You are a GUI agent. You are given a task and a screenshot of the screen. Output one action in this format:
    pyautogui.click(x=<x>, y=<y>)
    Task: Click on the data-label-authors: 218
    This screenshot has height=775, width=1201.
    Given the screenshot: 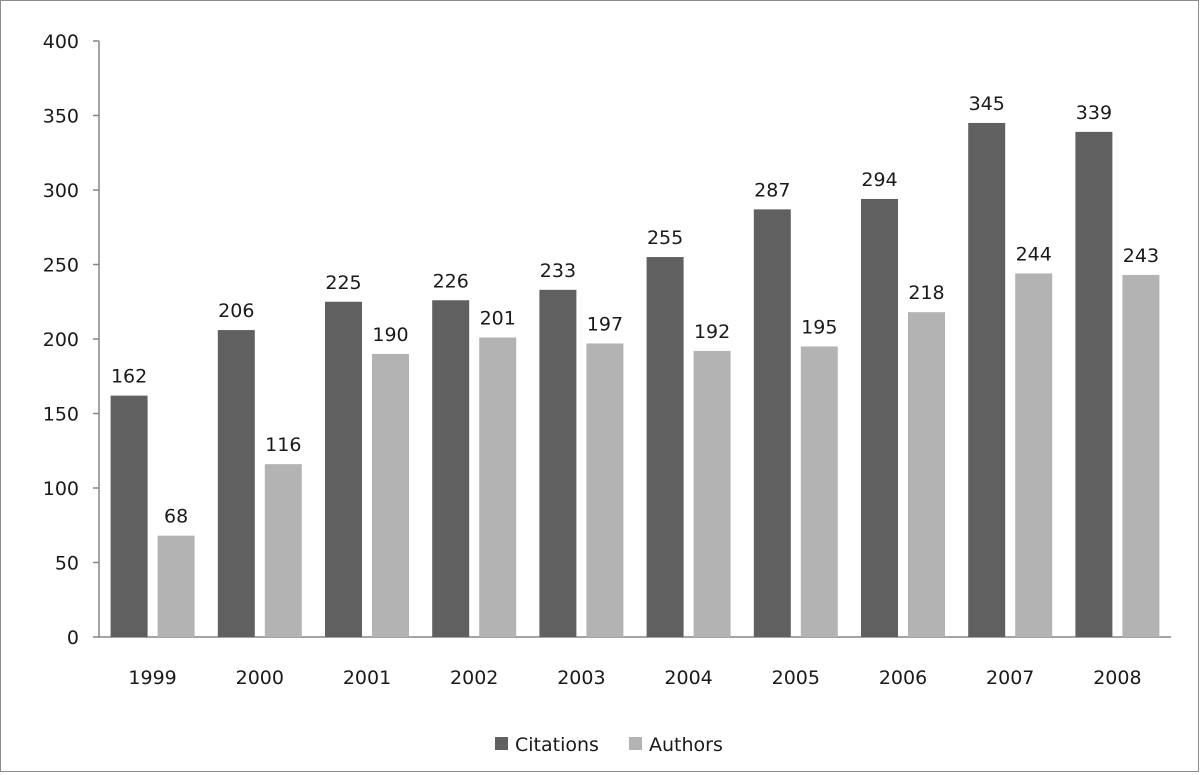 What is the action you would take?
    pyautogui.click(x=926, y=293)
    